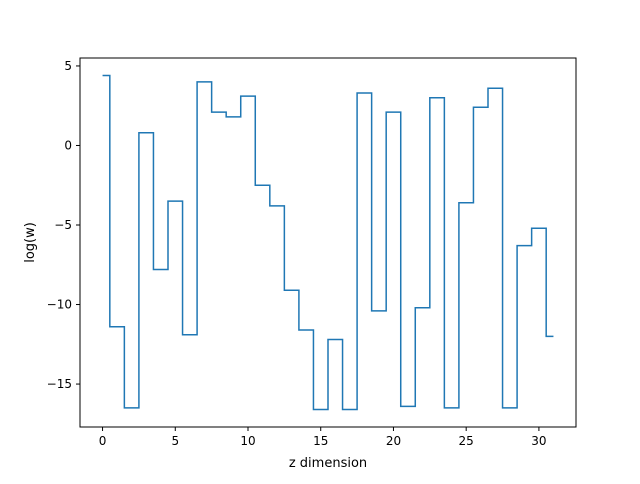 The width and height of the screenshot is (640, 484). I want to click on y-tick-label: −5, so click(63, 225).